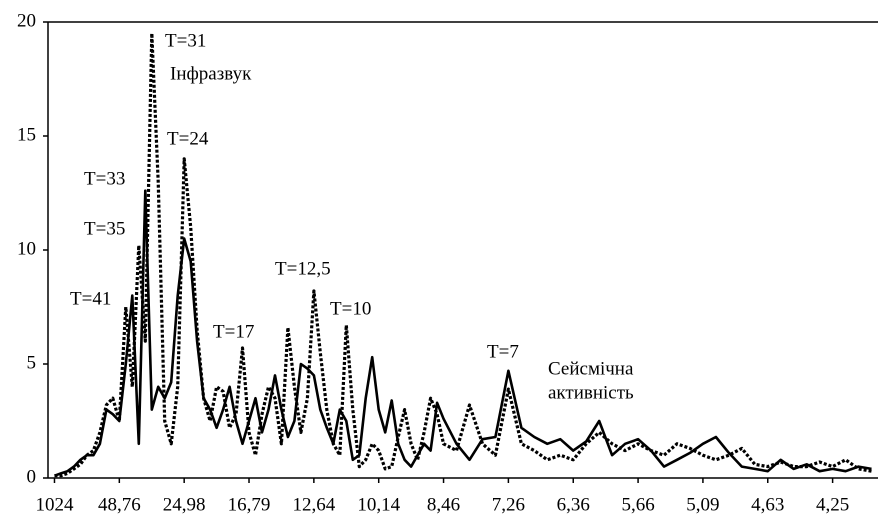  Describe the element at coordinates (54, 504) in the screenshot. I see `x-tick-label: 1024` at that location.